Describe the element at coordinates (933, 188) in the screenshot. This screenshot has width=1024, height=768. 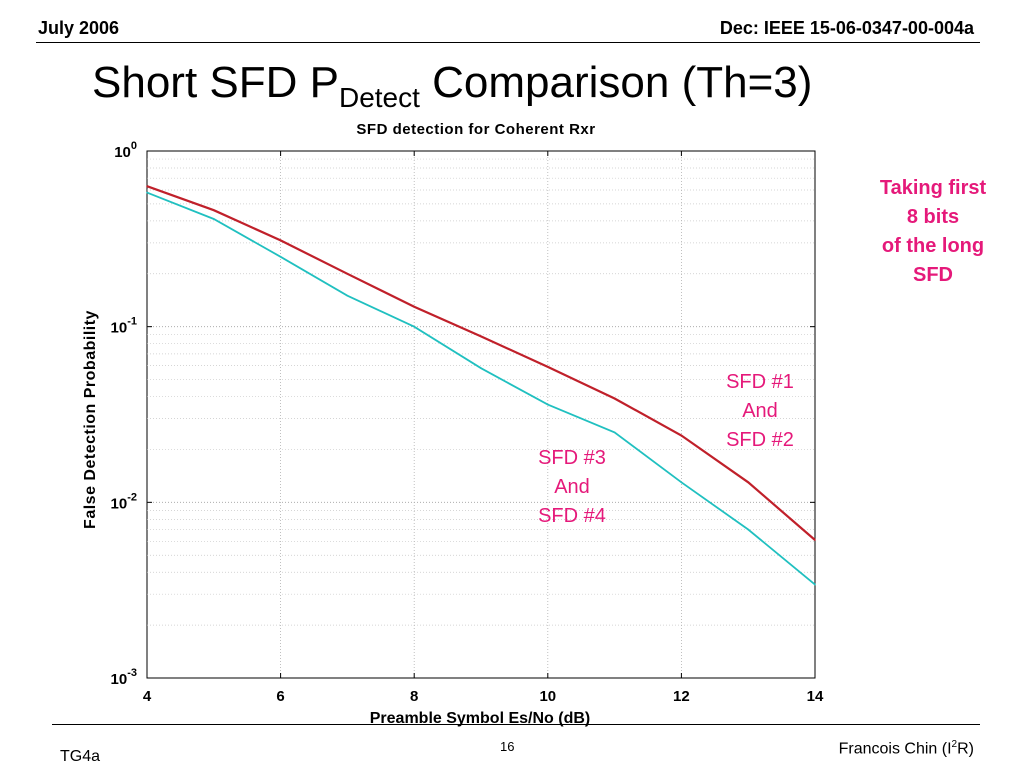
I see `annotation-line: Taking first` at that location.